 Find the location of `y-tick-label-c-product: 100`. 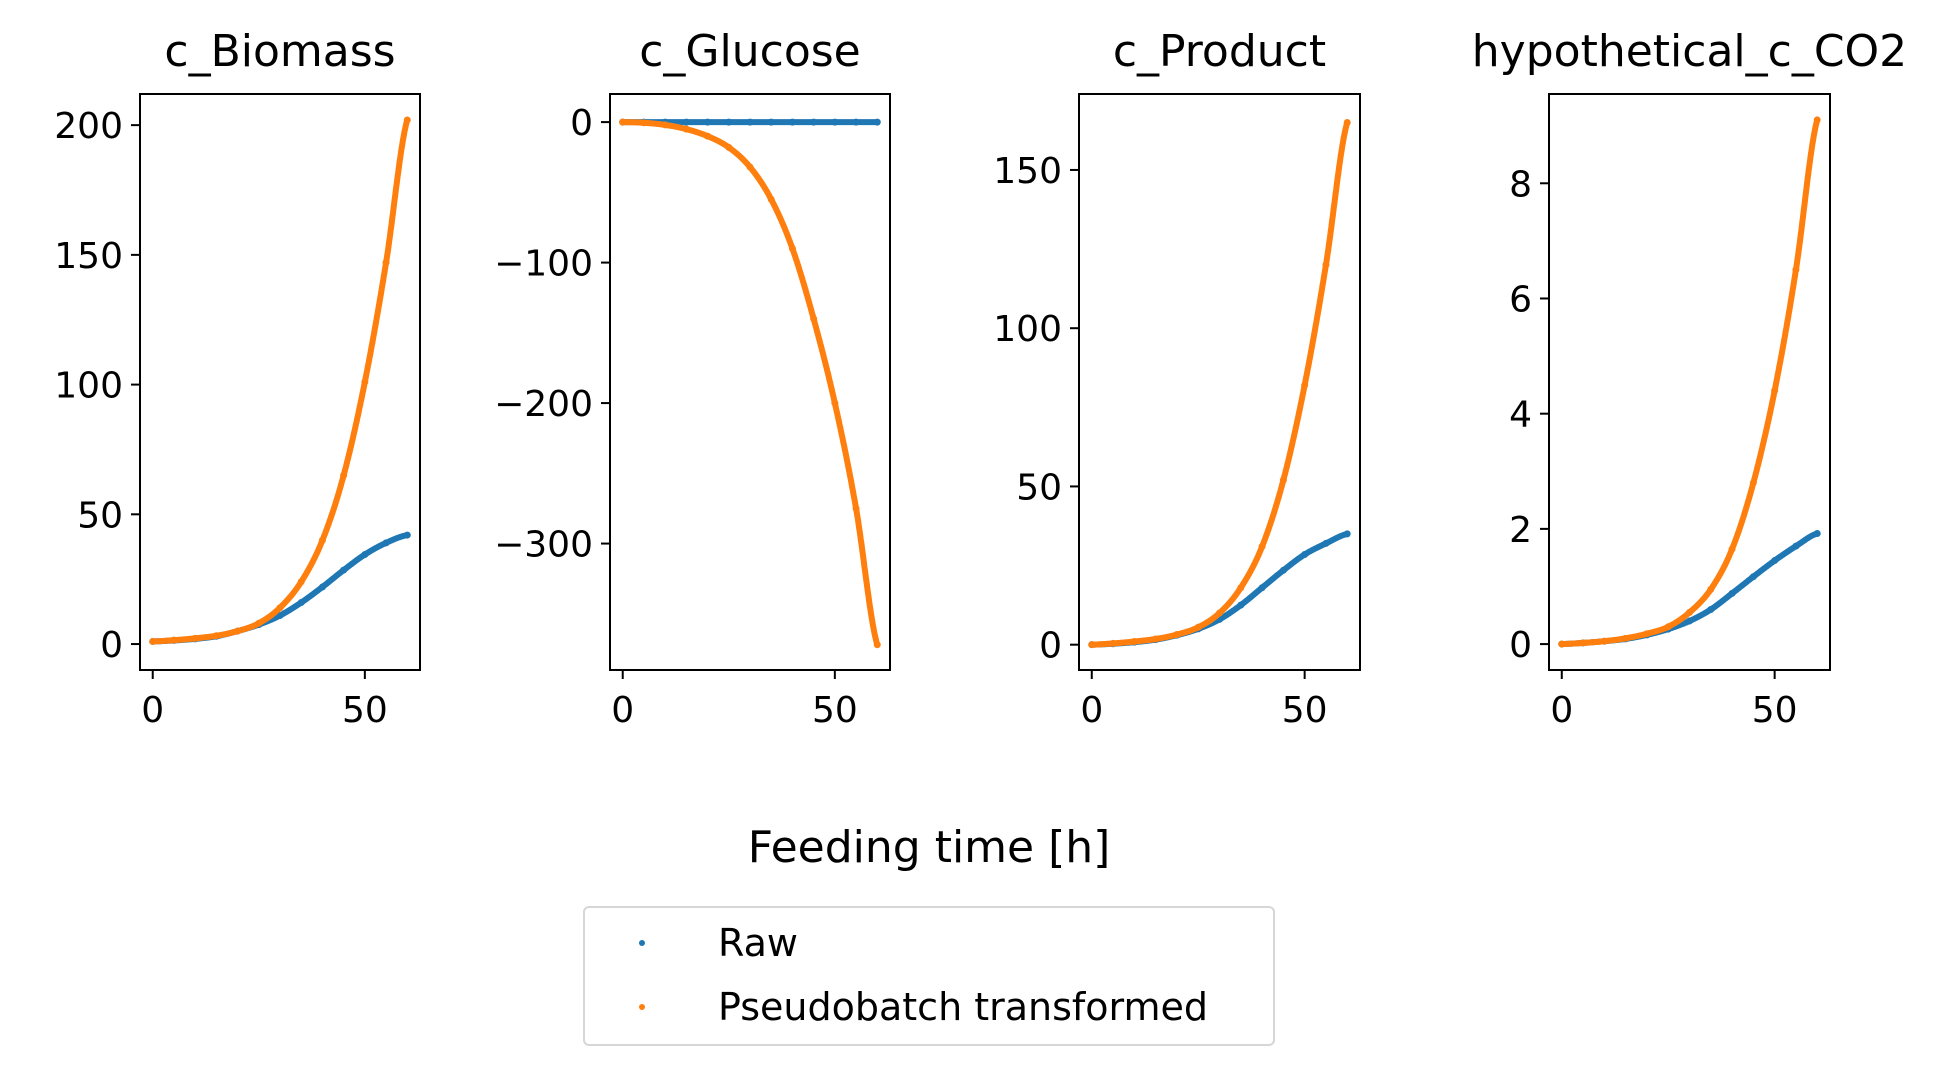

y-tick-label-c-product: 100 is located at coordinates (1027, 329).